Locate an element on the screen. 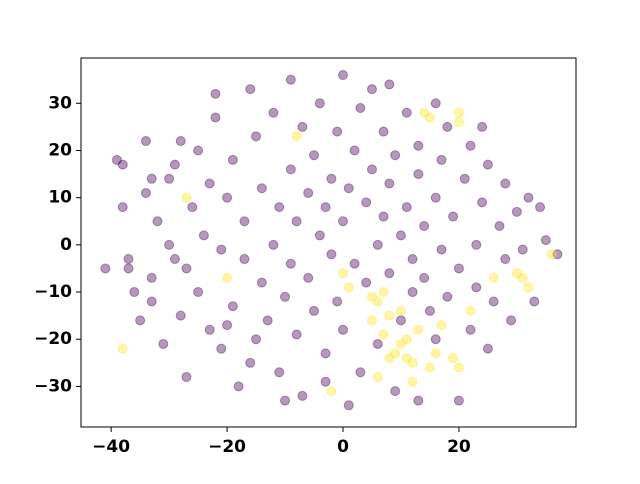 The width and height of the screenshot is (640, 484). y-tick-label: 0 is located at coordinates (66, 245).